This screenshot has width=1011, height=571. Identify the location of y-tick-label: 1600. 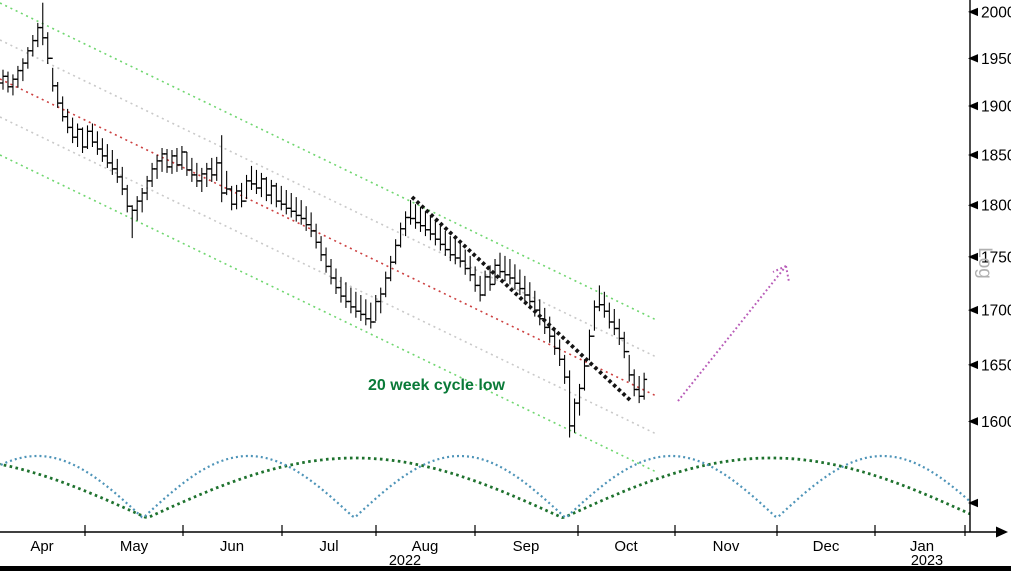
(996, 422).